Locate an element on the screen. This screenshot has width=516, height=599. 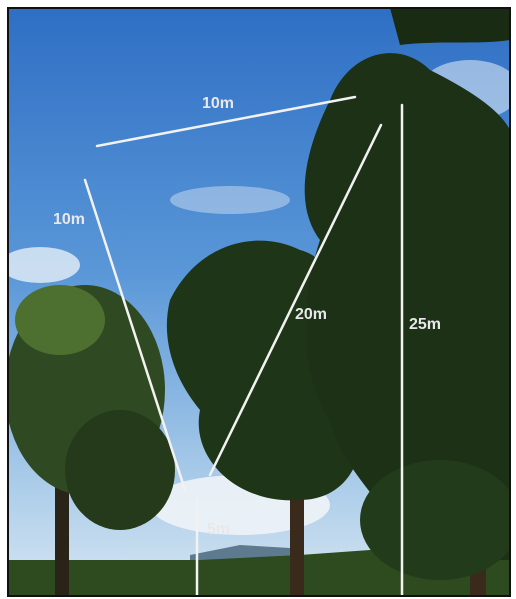
length-label: 25m is located at coordinates (425, 324).